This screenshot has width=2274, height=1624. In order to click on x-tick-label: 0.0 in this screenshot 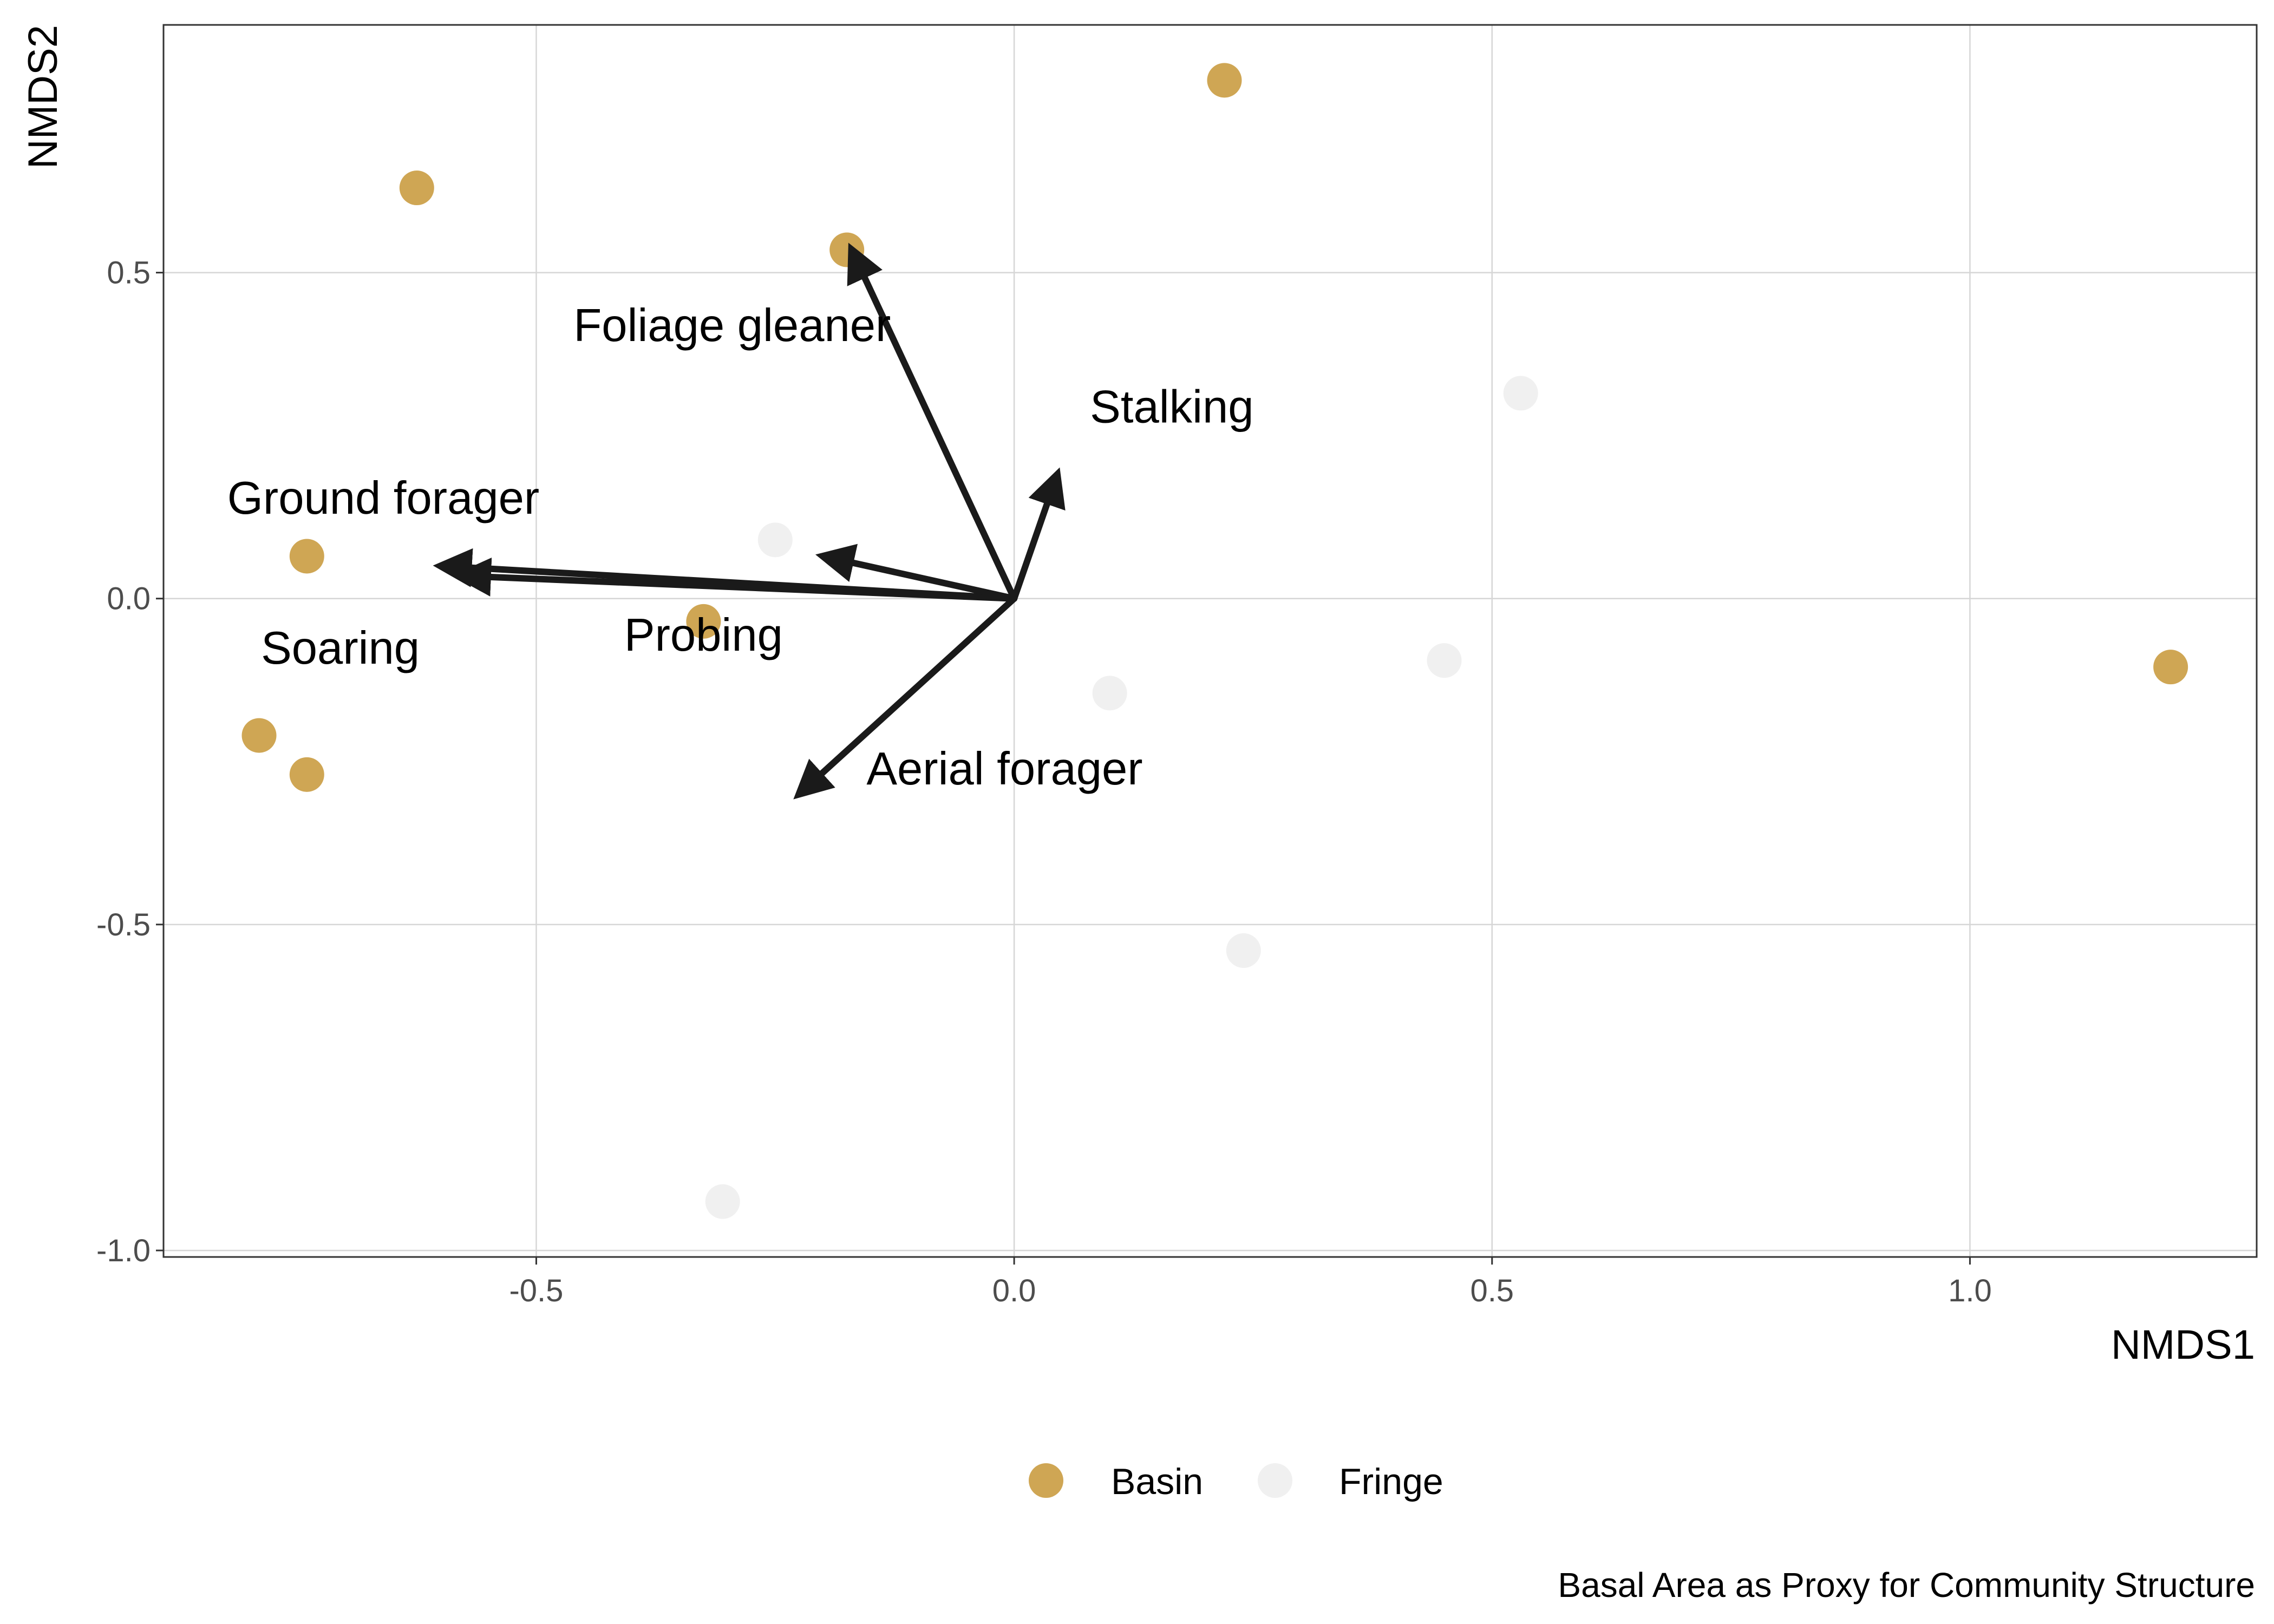, I will do `click(1014, 1290)`.